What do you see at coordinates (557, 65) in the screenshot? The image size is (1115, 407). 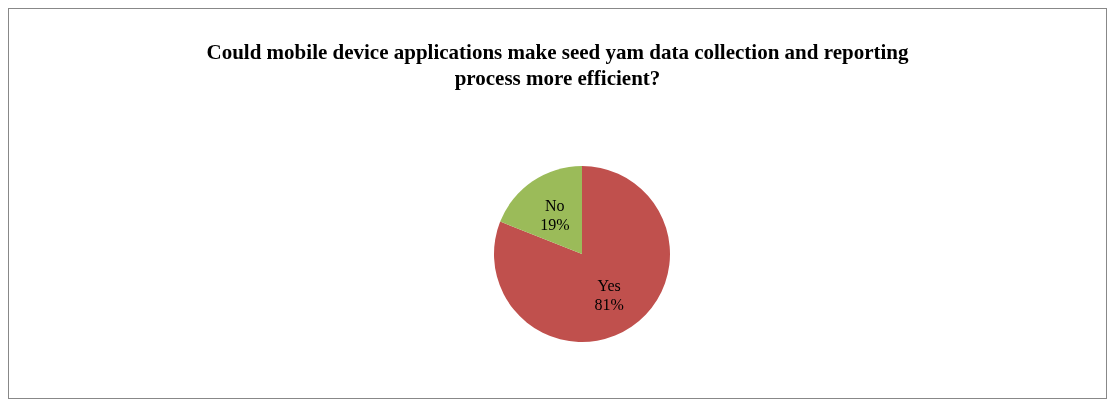 I see `chart-title: Could mobile device applications make seed yam data collection and reporting process more efficient?` at bounding box center [557, 65].